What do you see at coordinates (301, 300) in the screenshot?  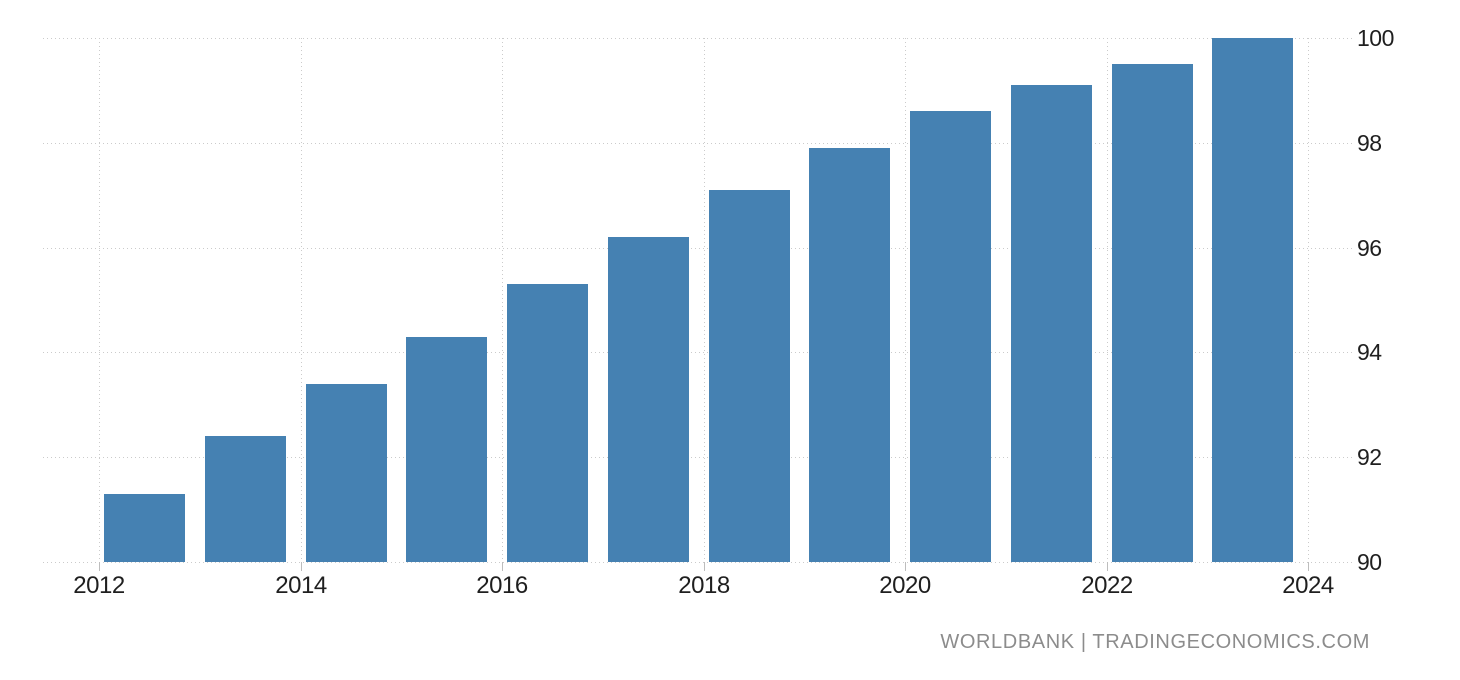 I see `gridline-x-2014` at bounding box center [301, 300].